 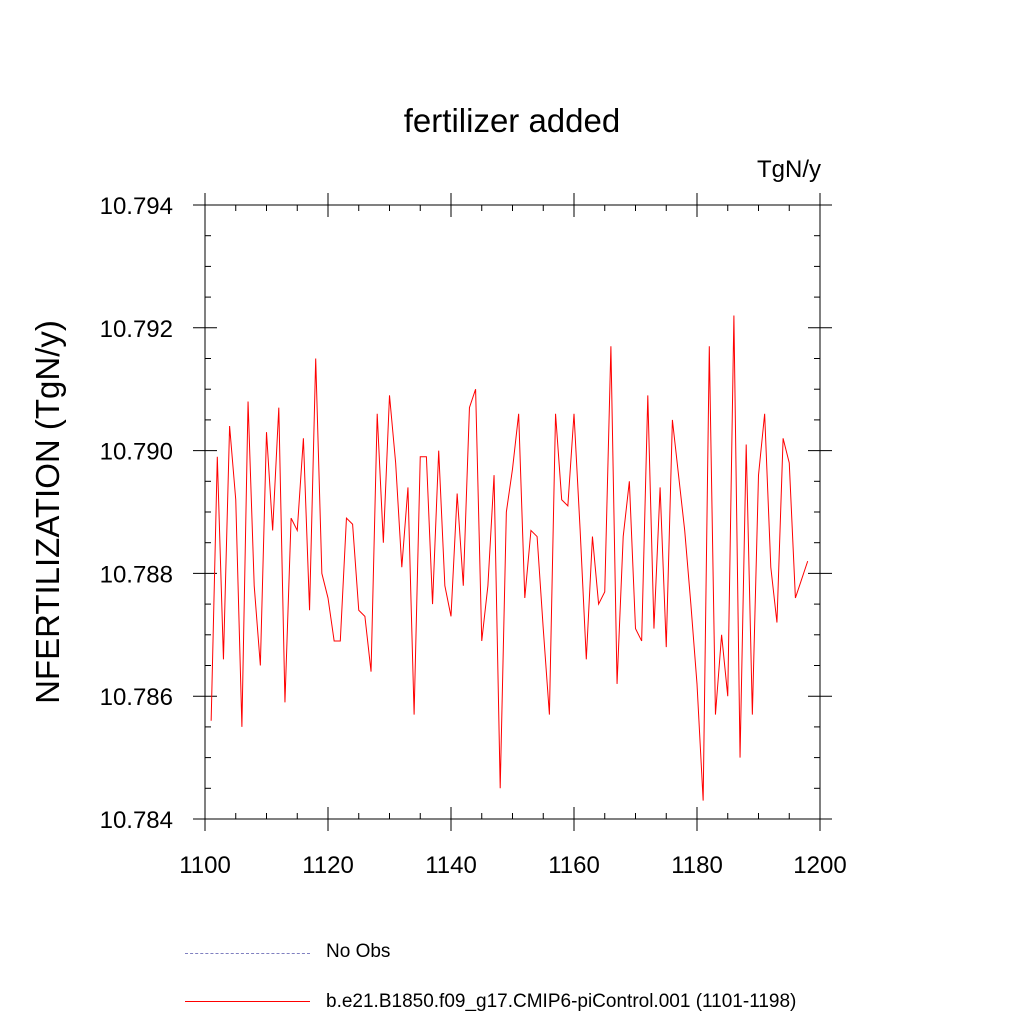 What do you see at coordinates (451, 865) in the screenshot?
I see `x-tick-label: 1140` at bounding box center [451, 865].